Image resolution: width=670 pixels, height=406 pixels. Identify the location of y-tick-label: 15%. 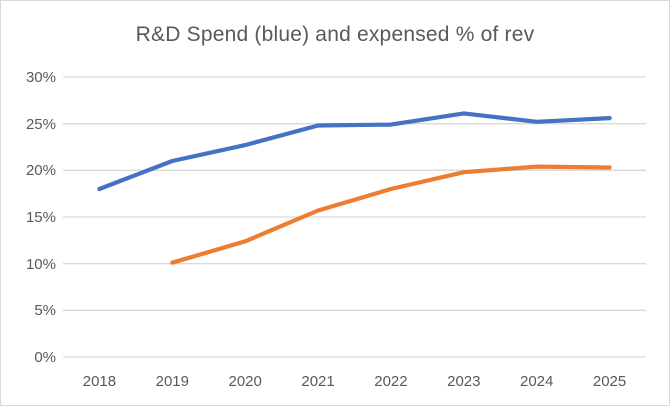
(40, 217).